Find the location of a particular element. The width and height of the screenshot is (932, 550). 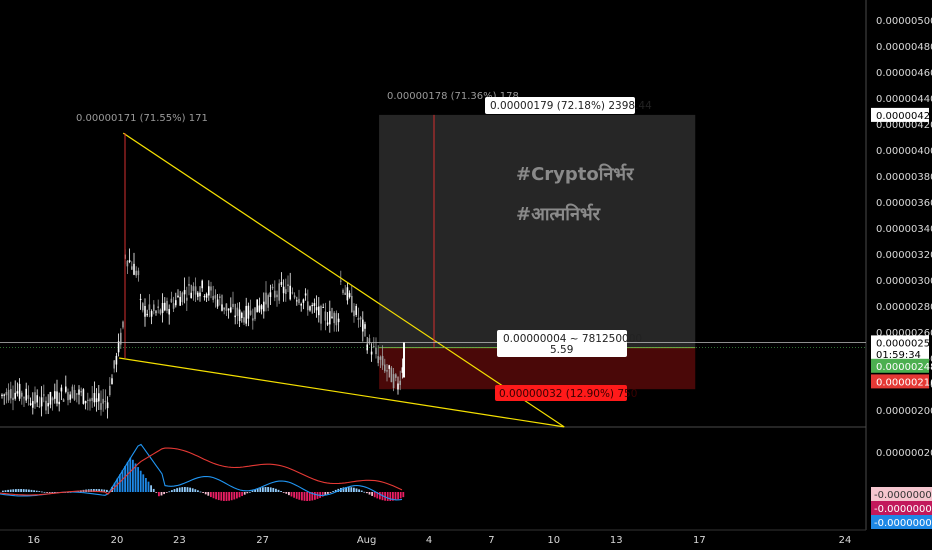

price-tag is located at coordinates (900, 354).